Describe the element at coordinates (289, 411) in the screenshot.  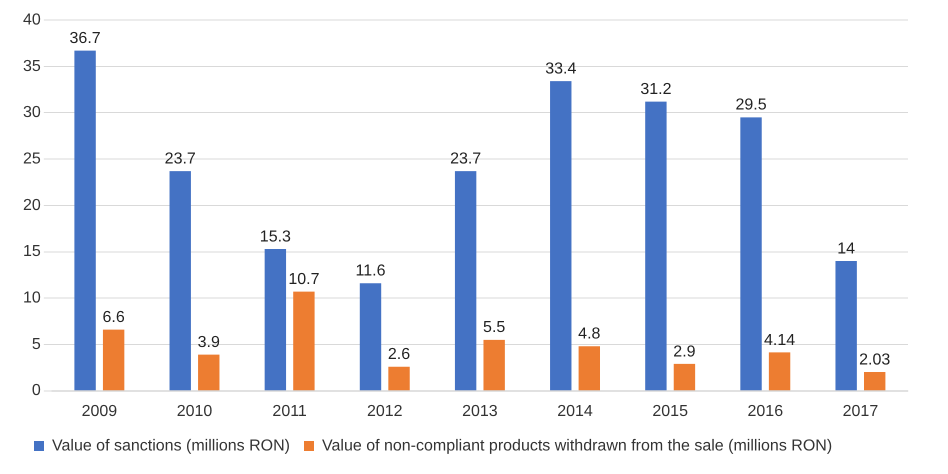
I see `x-tick-label: 2011` at that location.